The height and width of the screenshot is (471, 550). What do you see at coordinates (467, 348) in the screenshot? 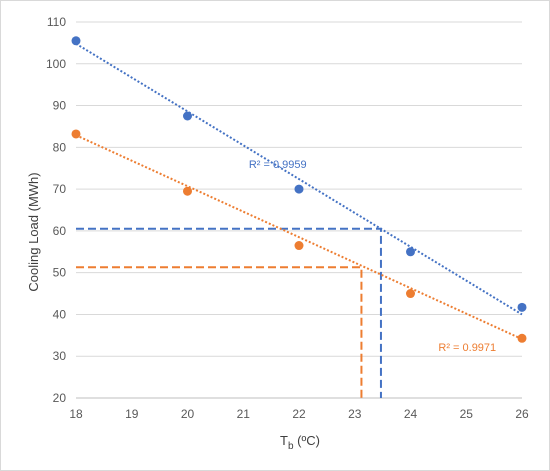
I see `r2-label: R² = 0.9971` at bounding box center [467, 348].